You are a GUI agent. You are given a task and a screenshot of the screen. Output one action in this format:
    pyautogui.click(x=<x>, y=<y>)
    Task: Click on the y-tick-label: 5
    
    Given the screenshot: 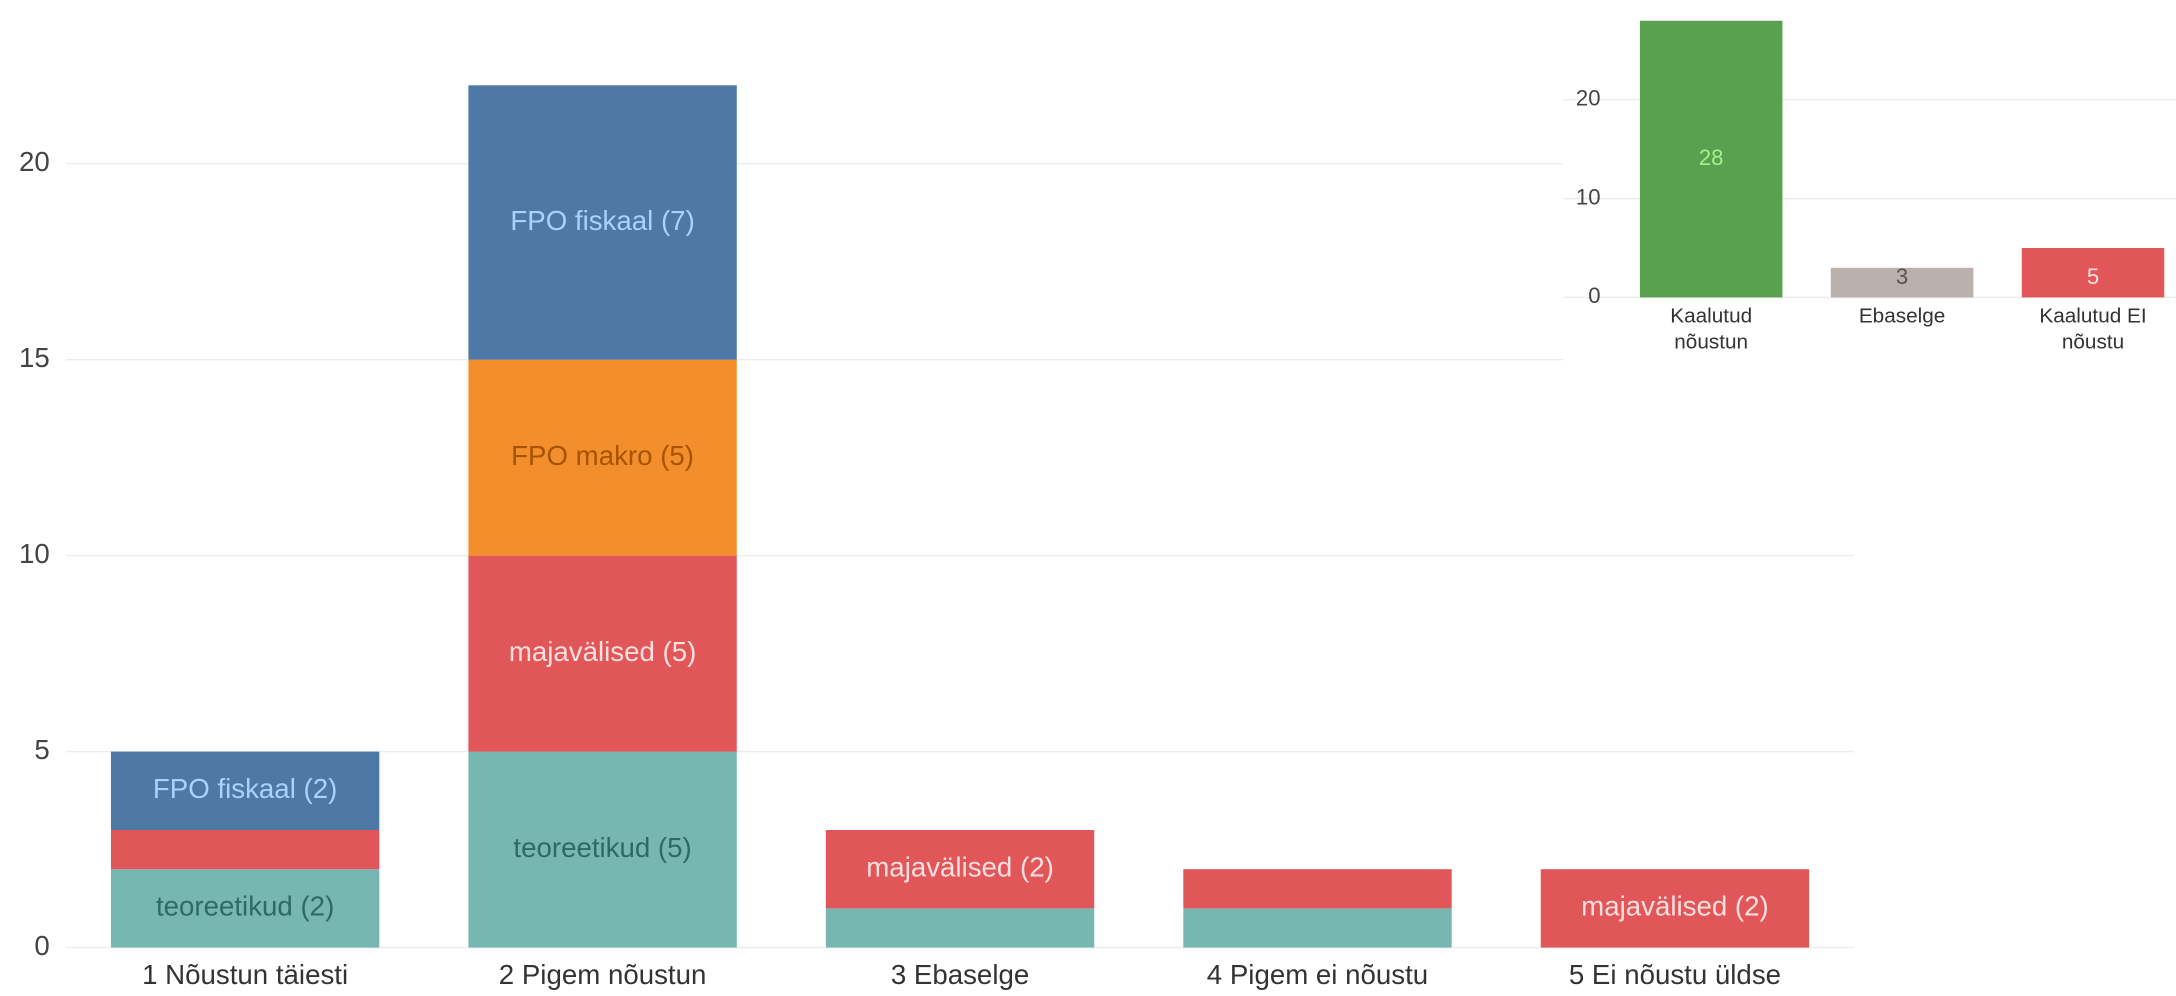 What is the action you would take?
    pyautogui.click(x=41, y=749)
    